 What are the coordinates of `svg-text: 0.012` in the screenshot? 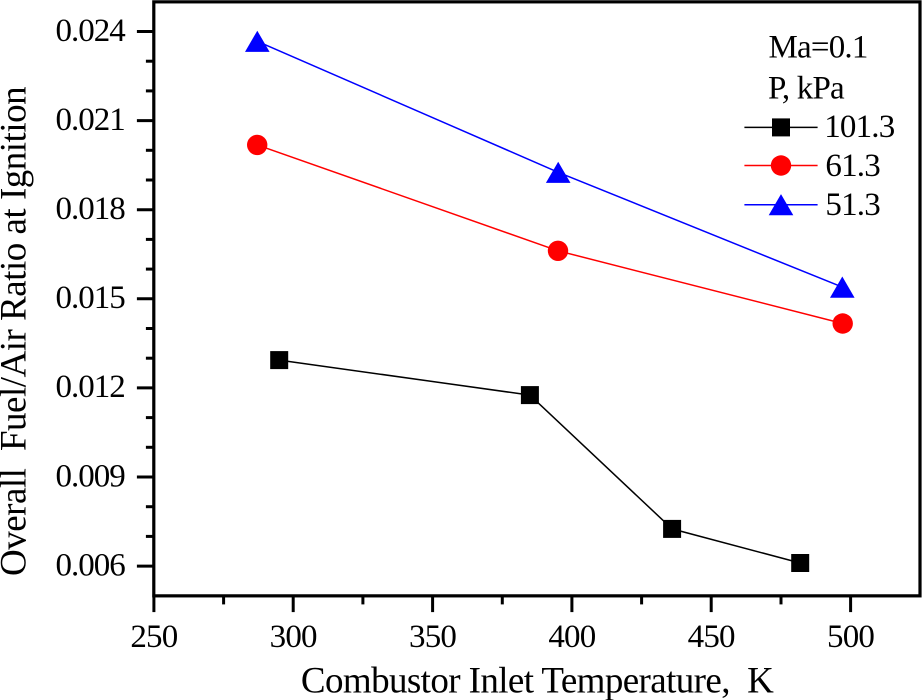 It's located at (90, 387).